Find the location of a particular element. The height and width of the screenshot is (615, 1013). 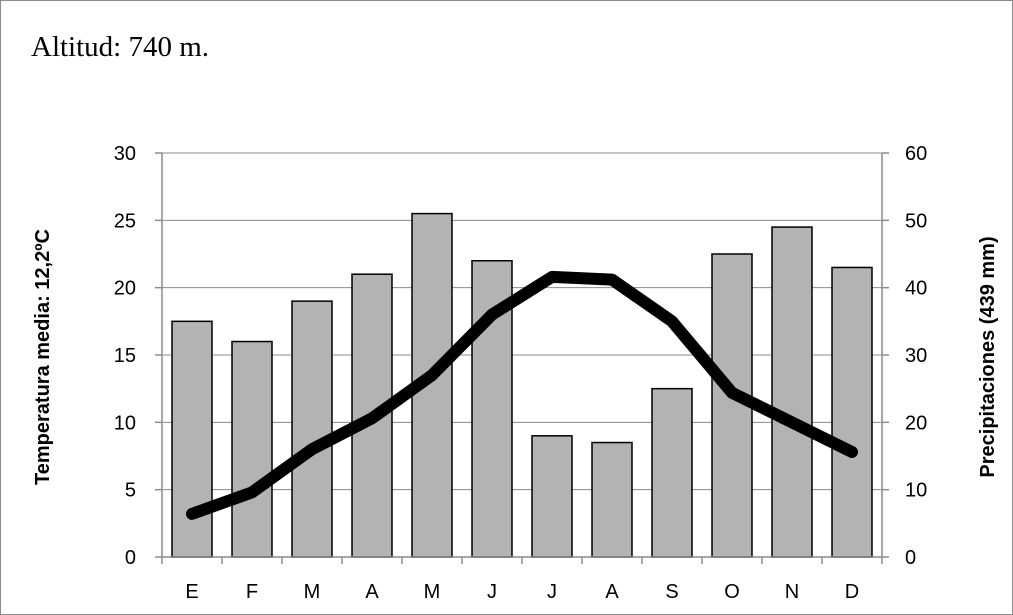

left-tick-label: 20 is located at coordinates (125, 289).